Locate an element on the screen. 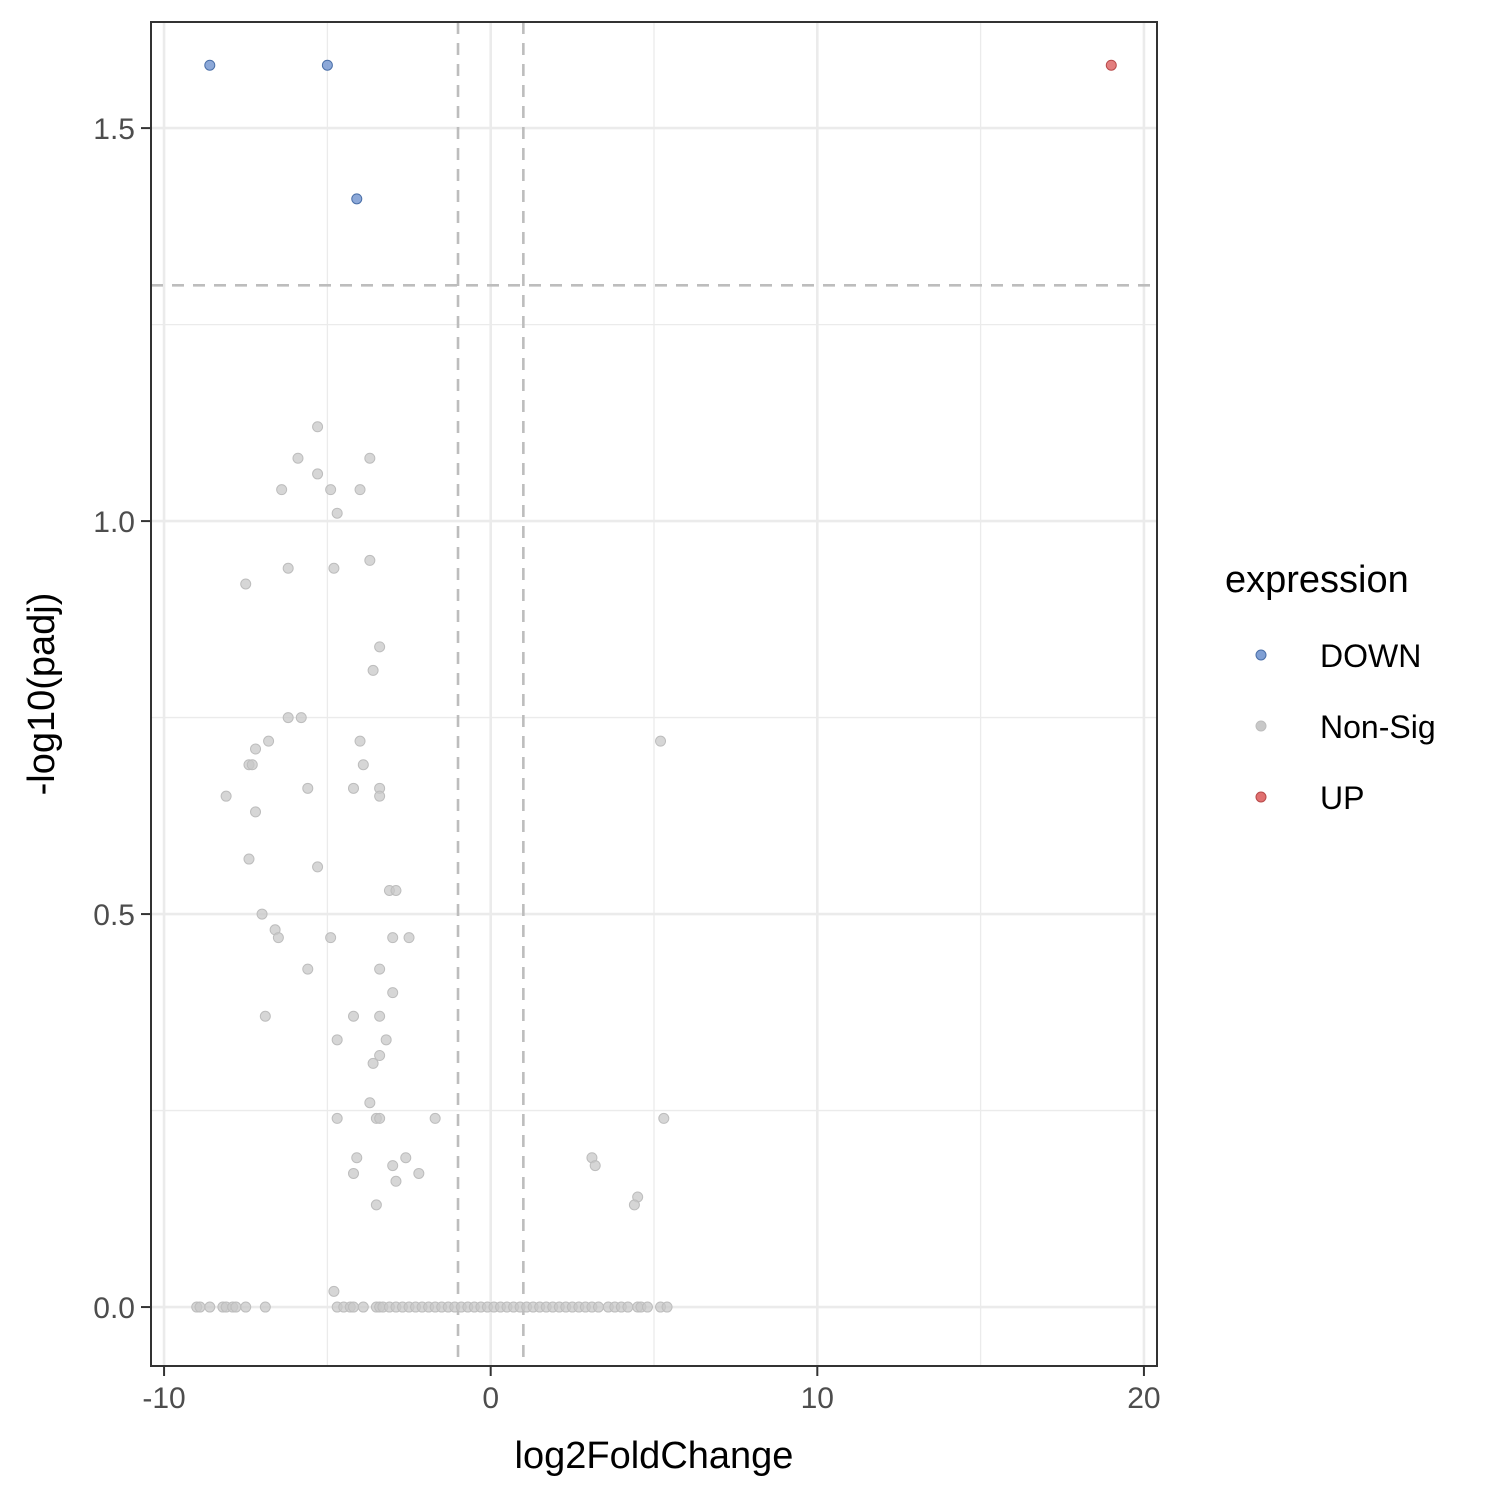  legend-items: DOWN Non-Sig UP is located at coordinates (1345, 727).